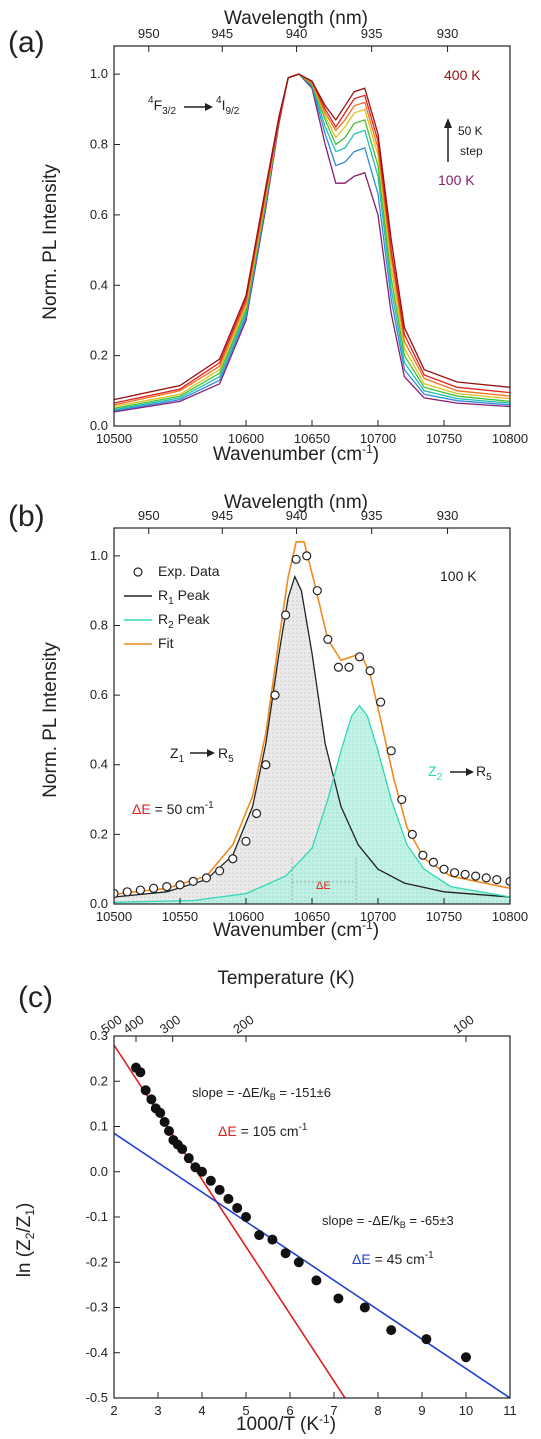 Image resolution: width=541 pixels, height=1439 pixels. What do you see at coordinates (489, 777) in the screenshot?
I see `panel-b-z2-b-sub: 5` at bounding box center [489, 777].